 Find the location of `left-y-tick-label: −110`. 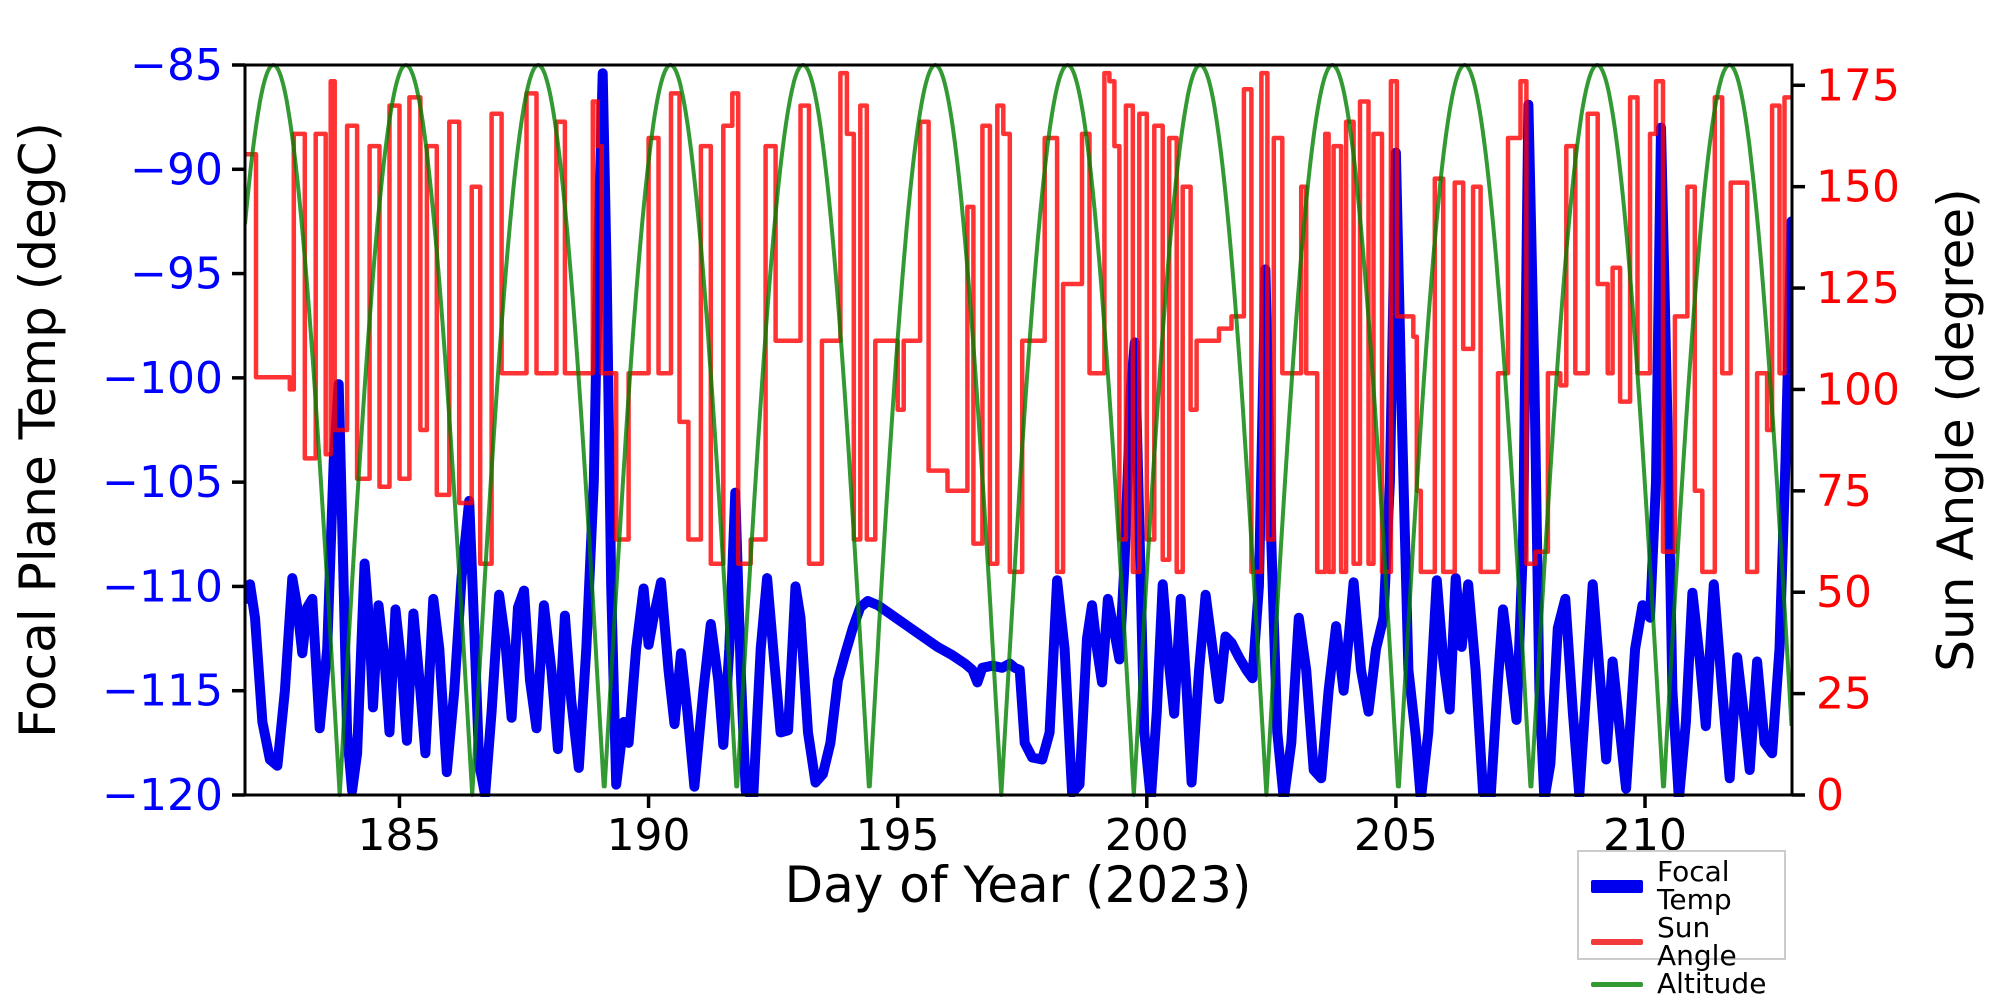

left-y-tick-label: −110 is located at coordinates (162, 586).